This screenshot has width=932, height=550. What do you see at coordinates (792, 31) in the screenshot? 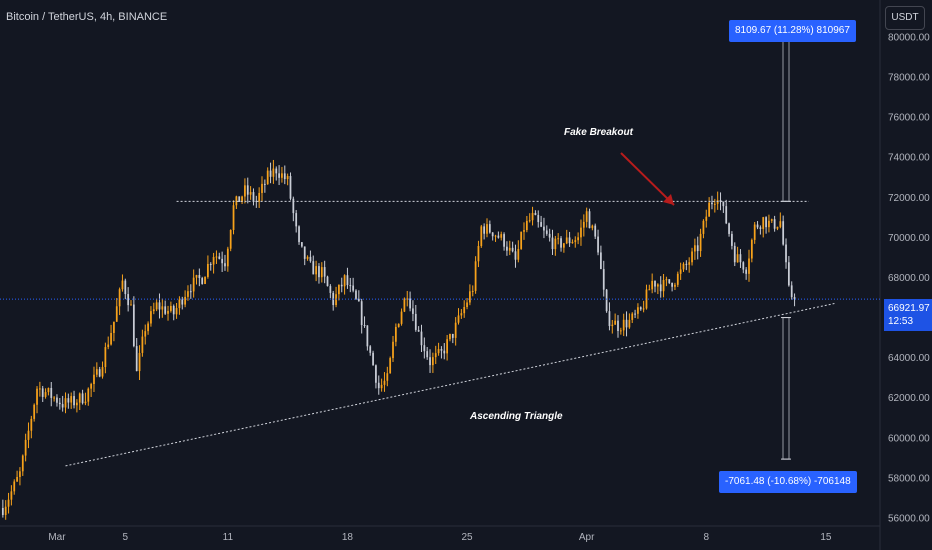
I see `measure-up-label: 8109.67 (11.28%) 810967` at bounding box center [792, 31].